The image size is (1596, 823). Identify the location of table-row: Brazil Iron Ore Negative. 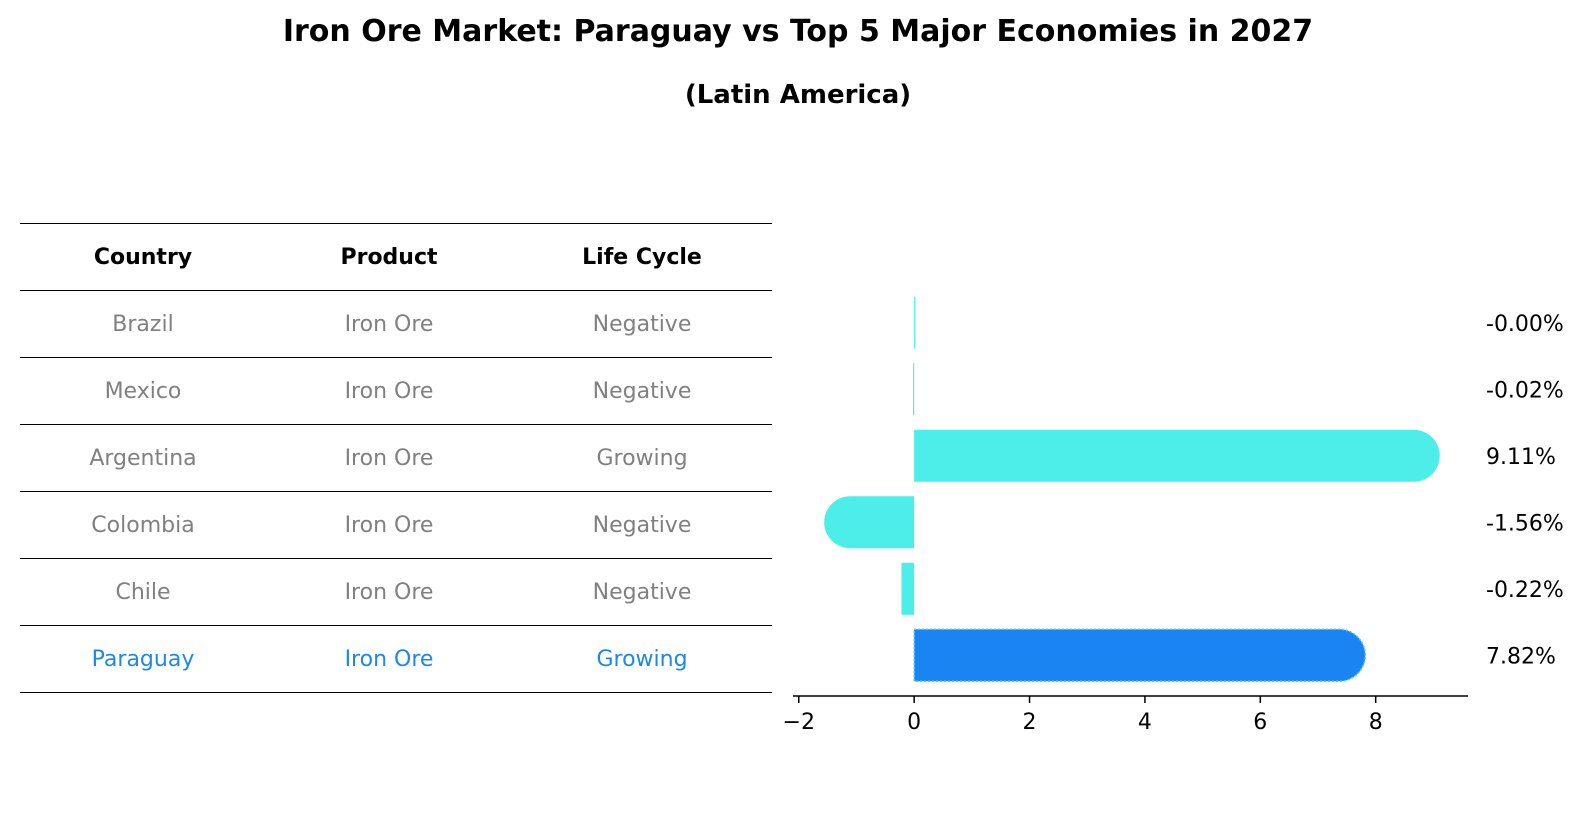
(396, 324).